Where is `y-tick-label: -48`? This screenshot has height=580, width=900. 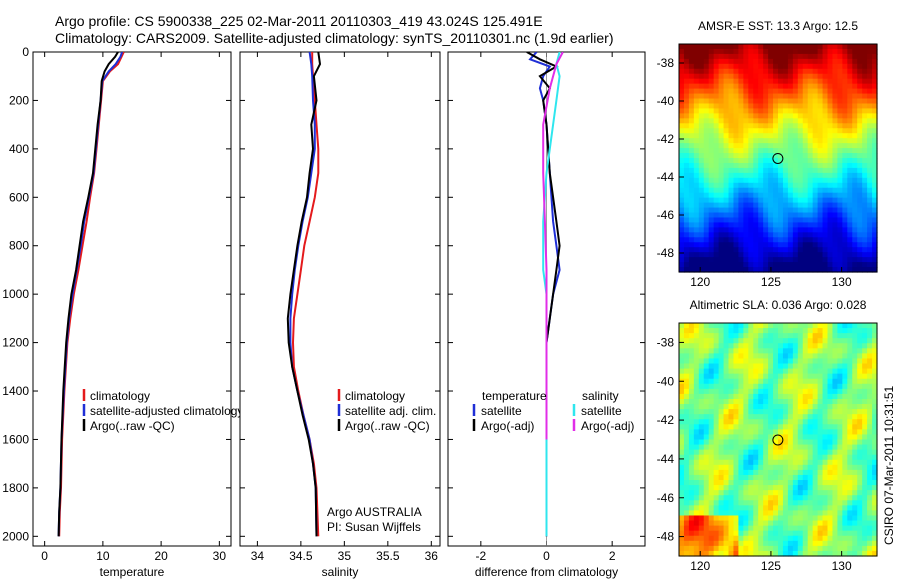 y-tick-label: -48 is located at coordinates (666, 253).